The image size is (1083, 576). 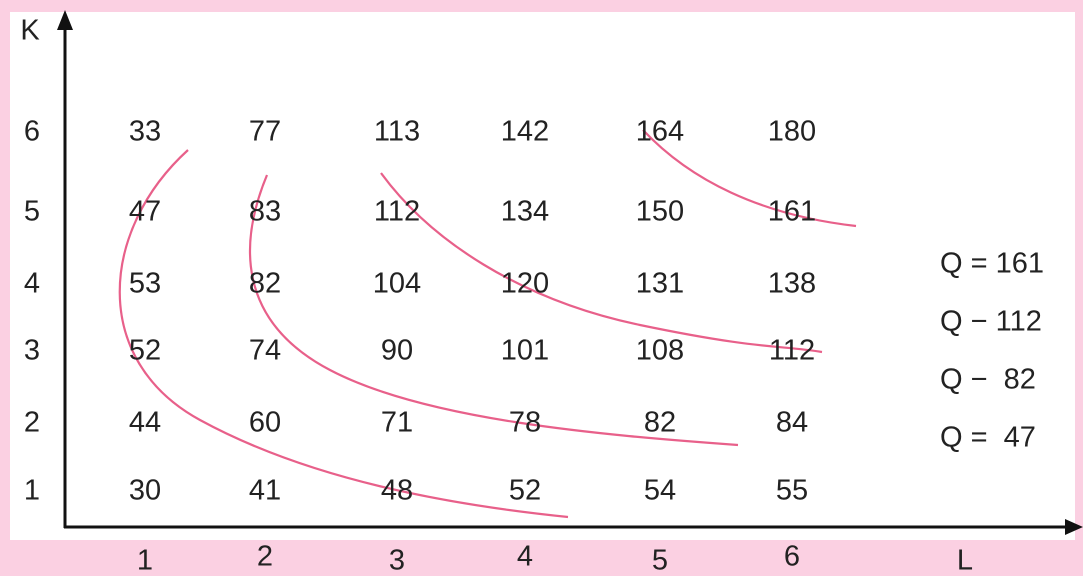 I want to click on table-cell: 30, so click(x=145, y=491).